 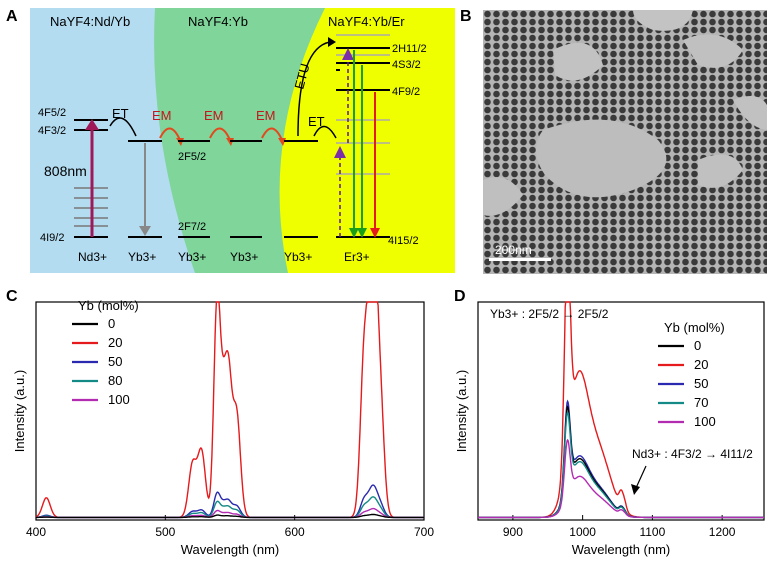 I want to click on panel-c-label: C, so click(x=12, y=296).